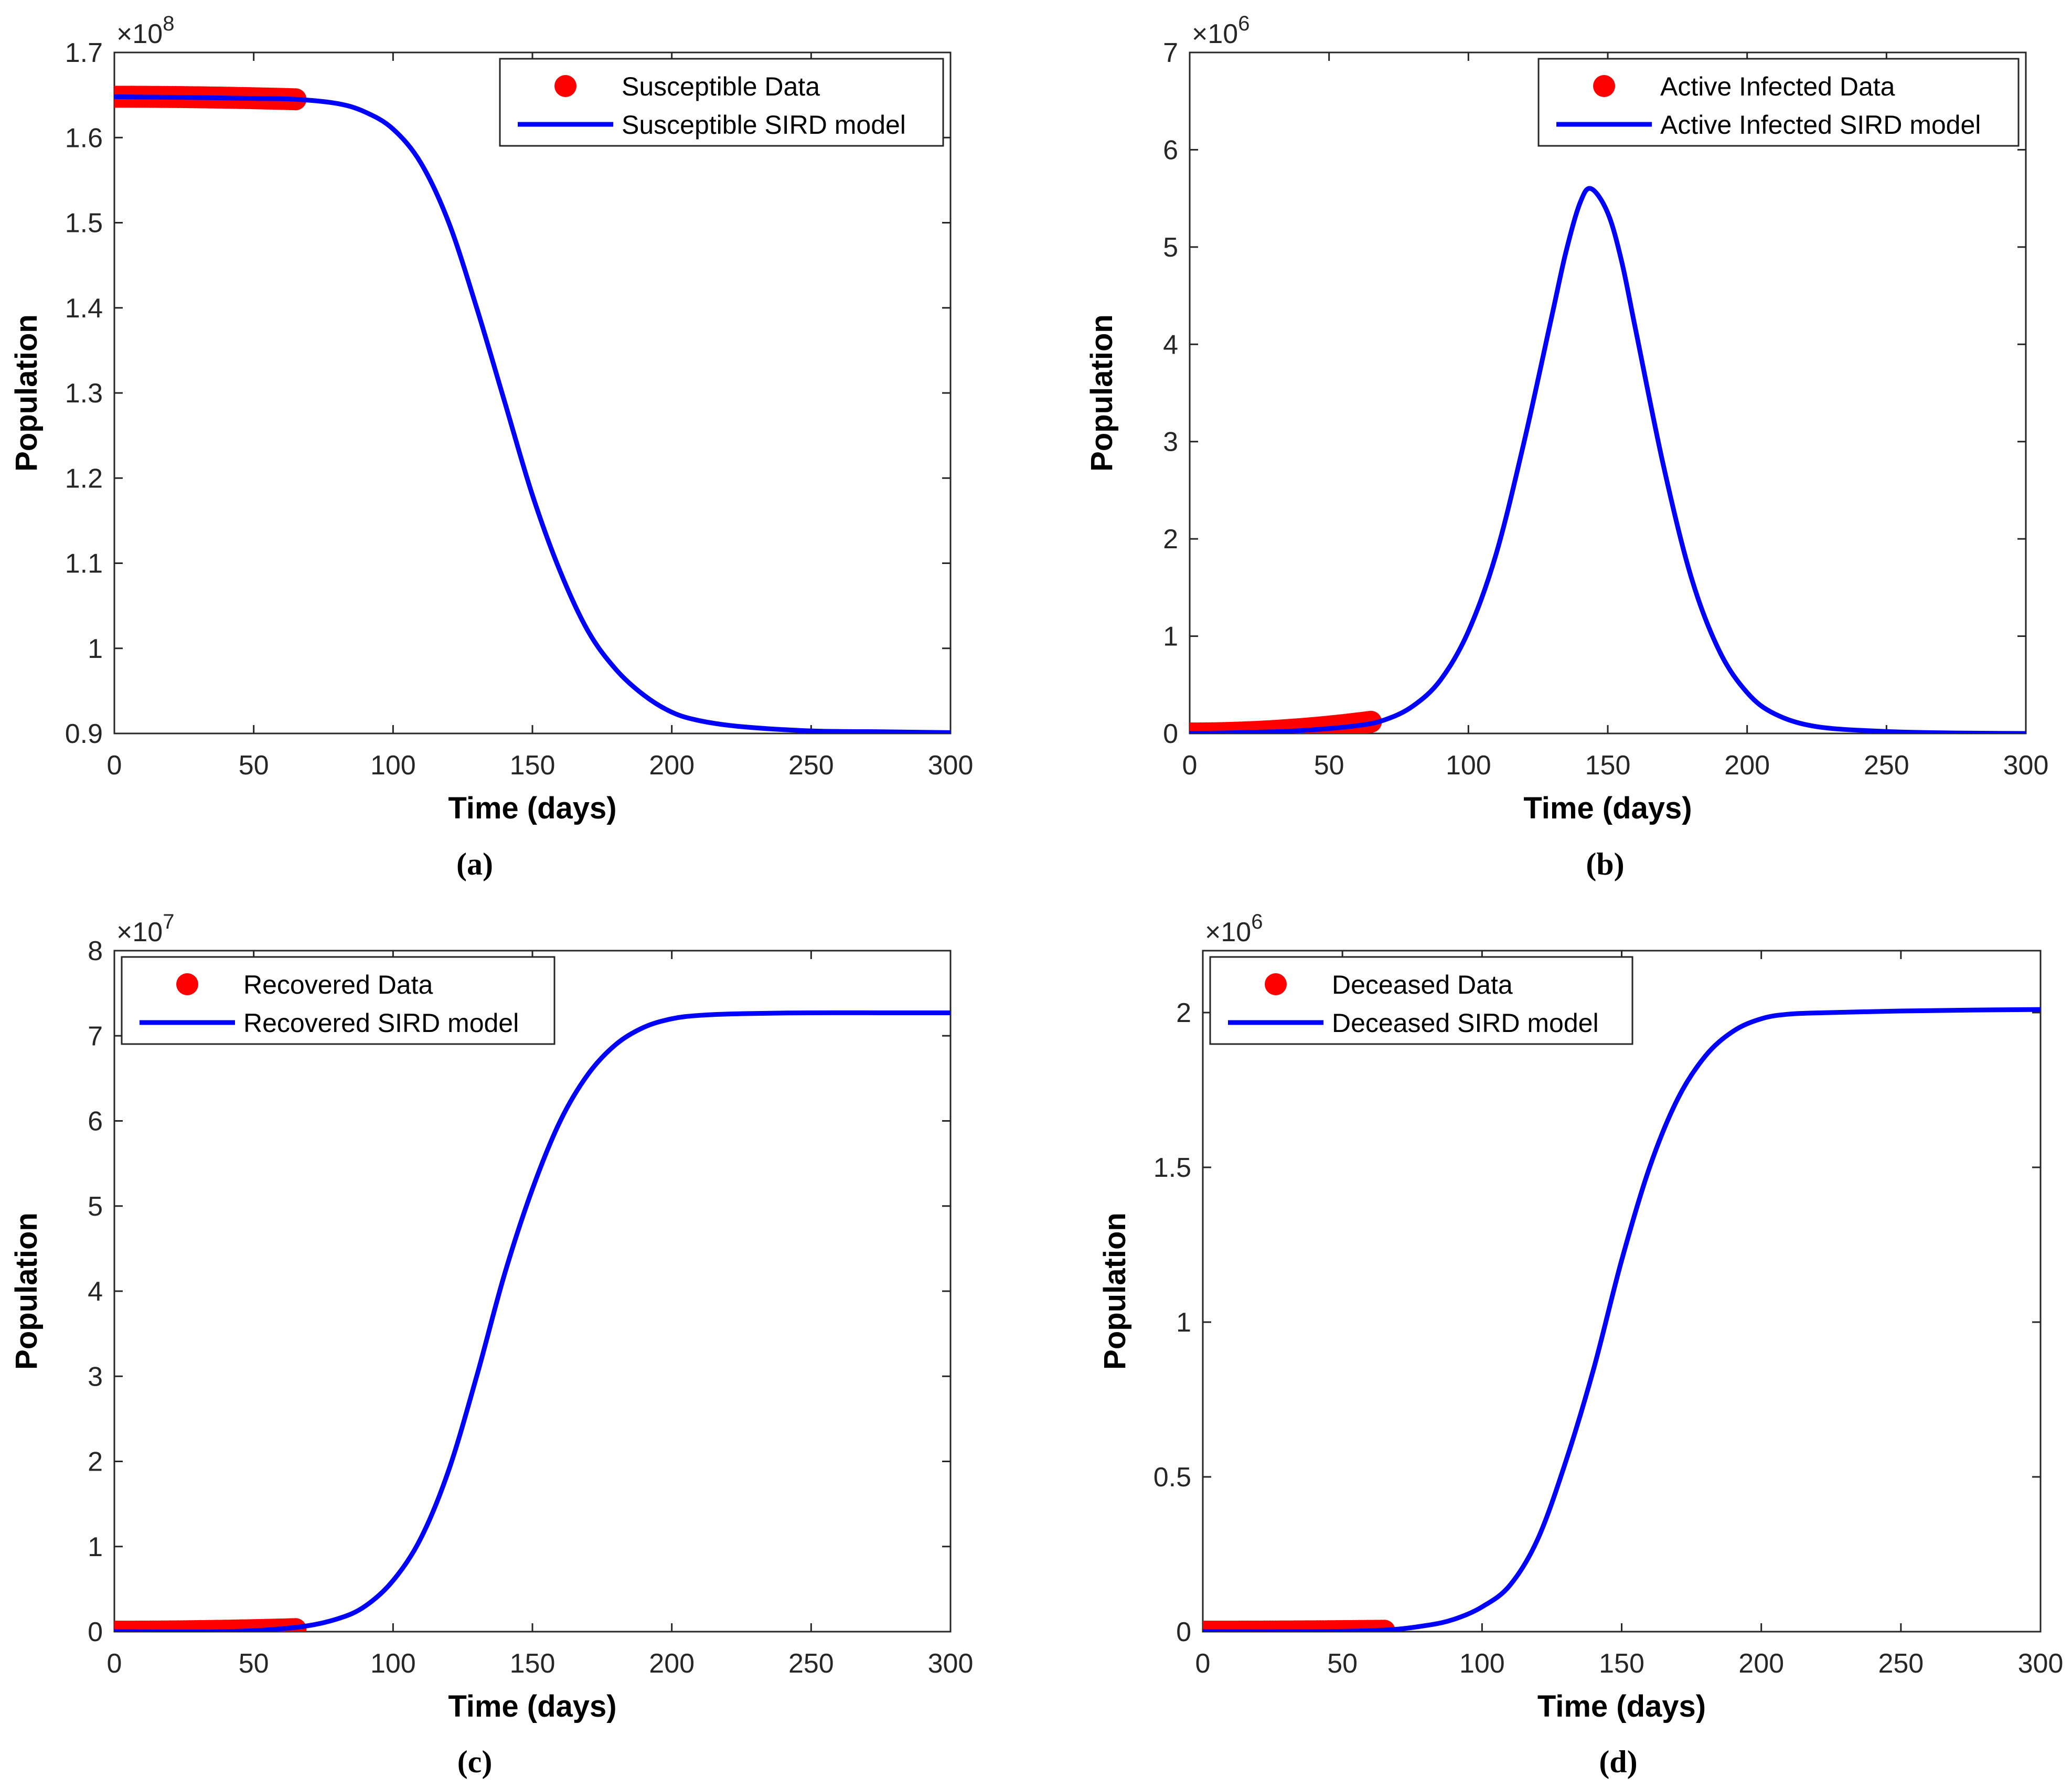 The image size is (2072, 1788). Describe the element at coordinates (721, 86) in the screenshot. I see `legend-data-label: Susceptible Data` at that location.